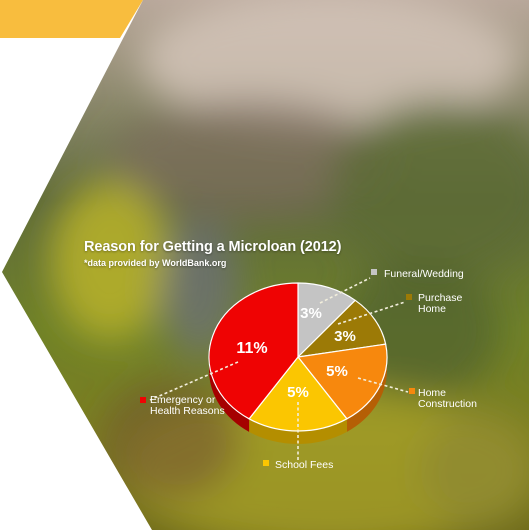 Image resolution: width=529 pixels, height=530 pixels. What do you see at coordinates (295, 353) in the screenshot?
I see `pie-value-labels: 3% 3% 5% 5% 11%` at bounding box center [295, 353].